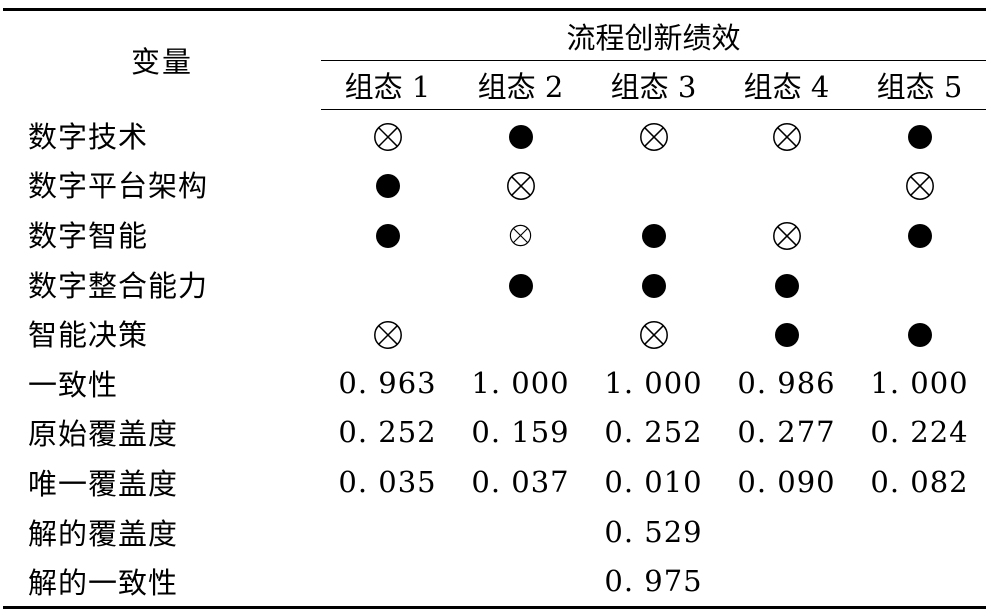 The width and height of the screenshot is (992, 609). Describe the element at coordinates (118, 285) in the screenshot. I see `row-label: 数字整合能力` at that location.